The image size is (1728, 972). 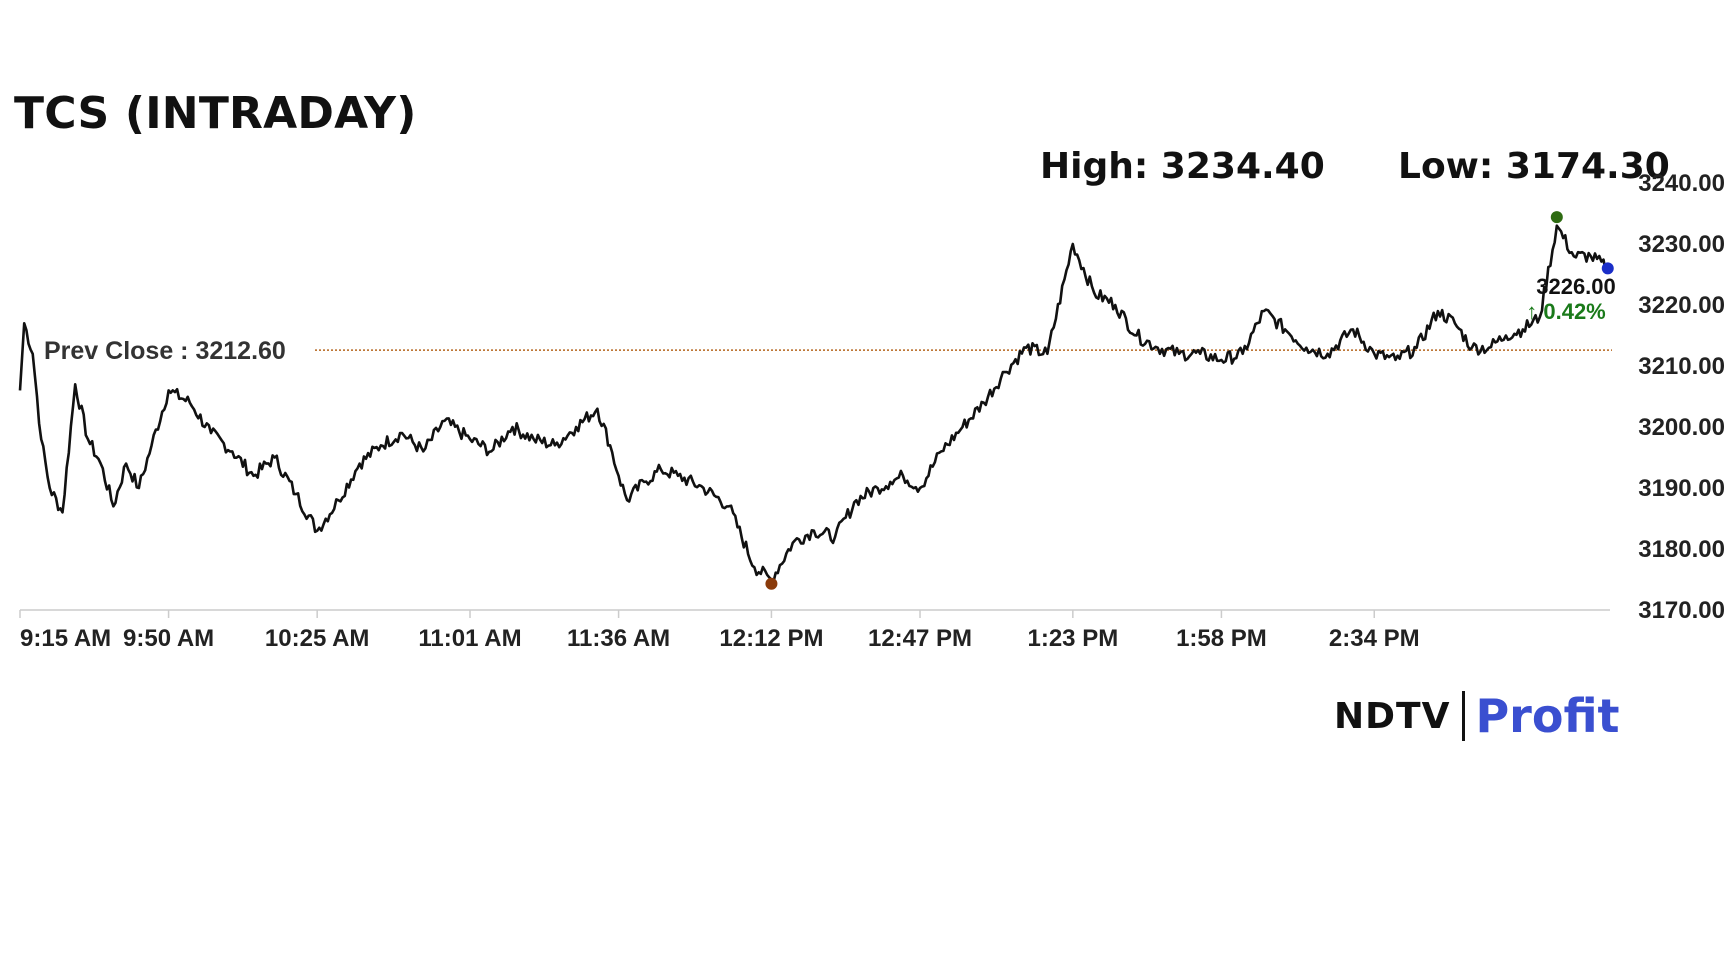 I want to click on y-tick-label: 3180.00, so click(x=1681, y=549).